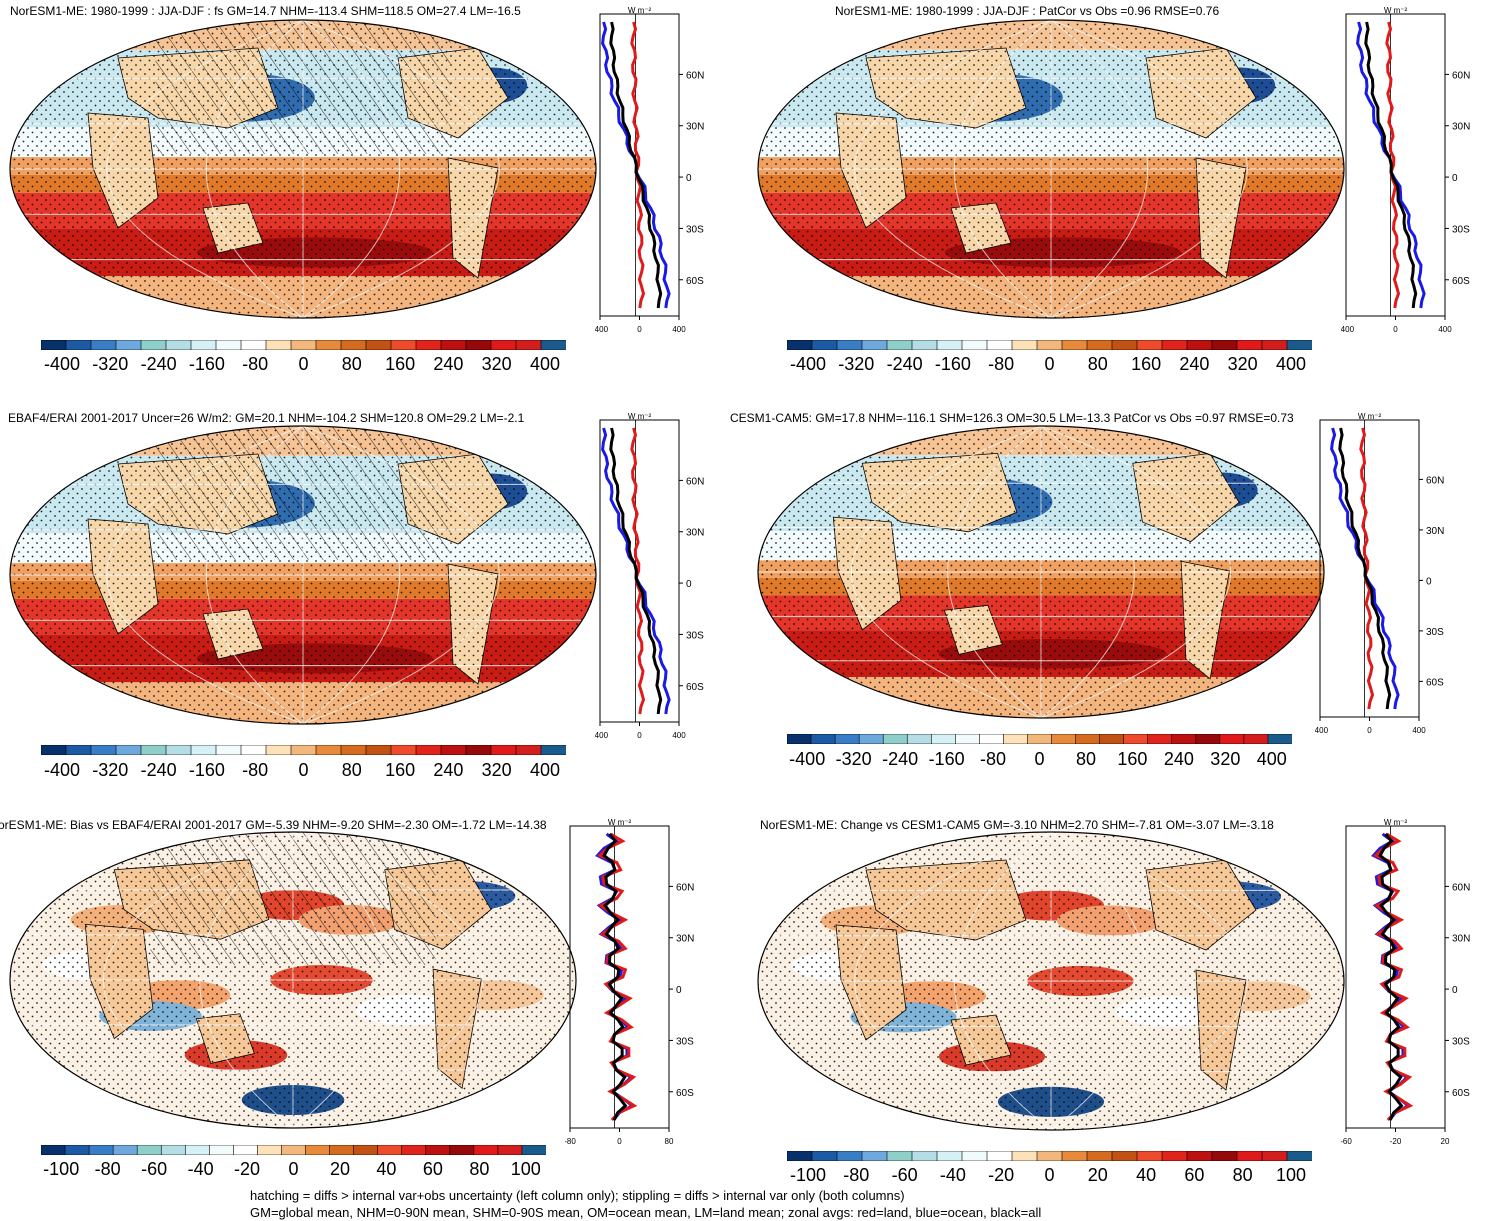 The width and height of the screenshot is (1489, 1221). What do you see at coordinates (110, 364) in the screenshot?
I see `colorbar-label: -320` at bounding box center [110, 364].